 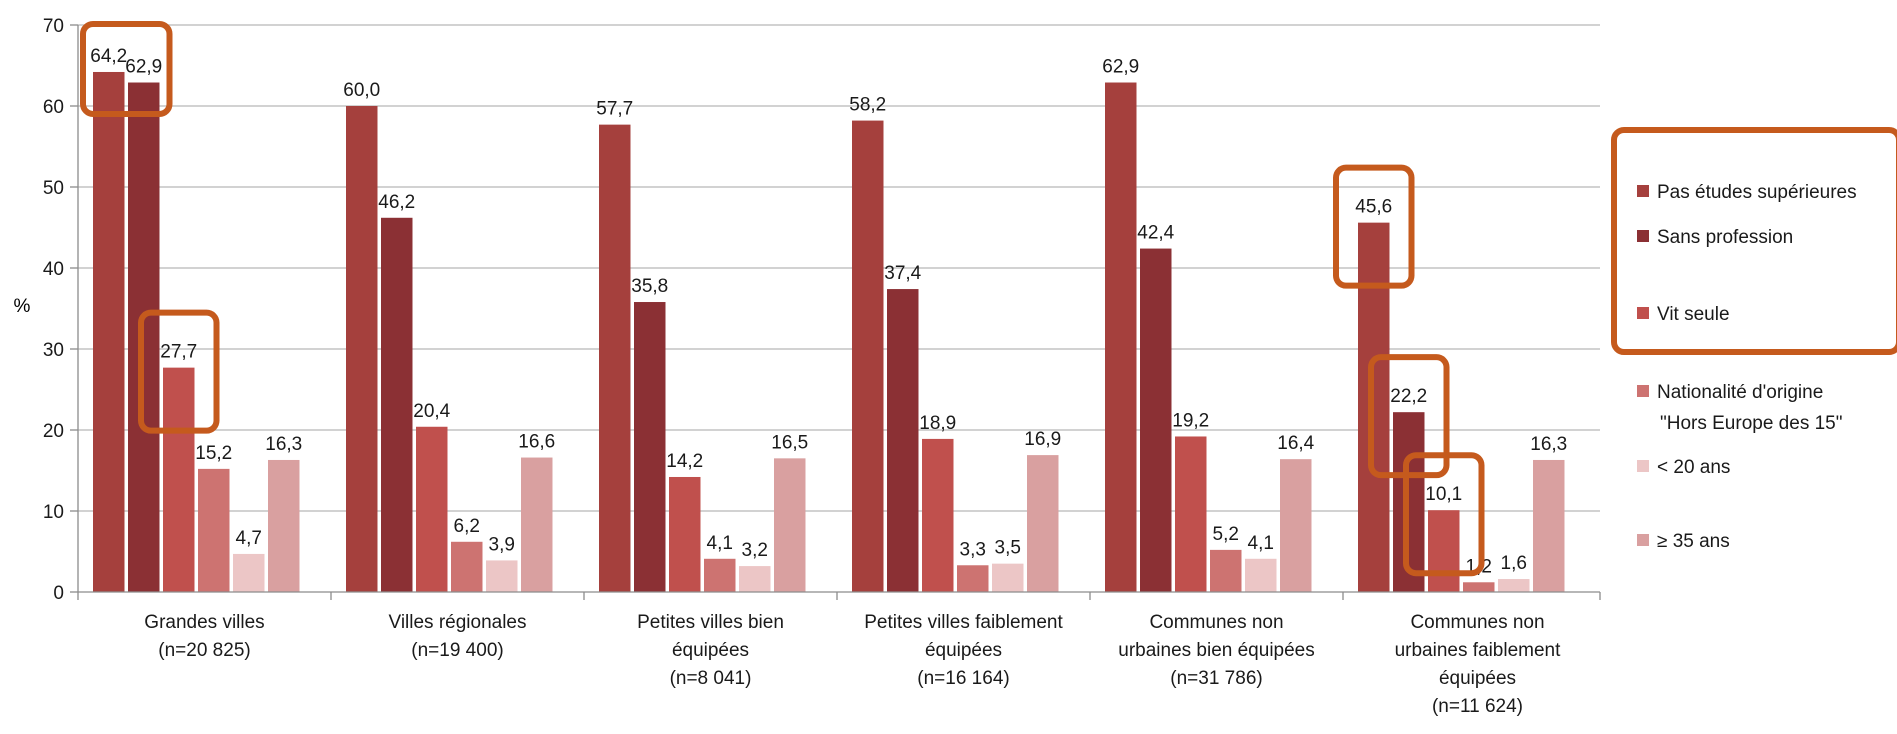 What do you see at coordinates (22, 306) in the screenshot?
I see `y-axis-label: %` at bounding box center [22, 306].